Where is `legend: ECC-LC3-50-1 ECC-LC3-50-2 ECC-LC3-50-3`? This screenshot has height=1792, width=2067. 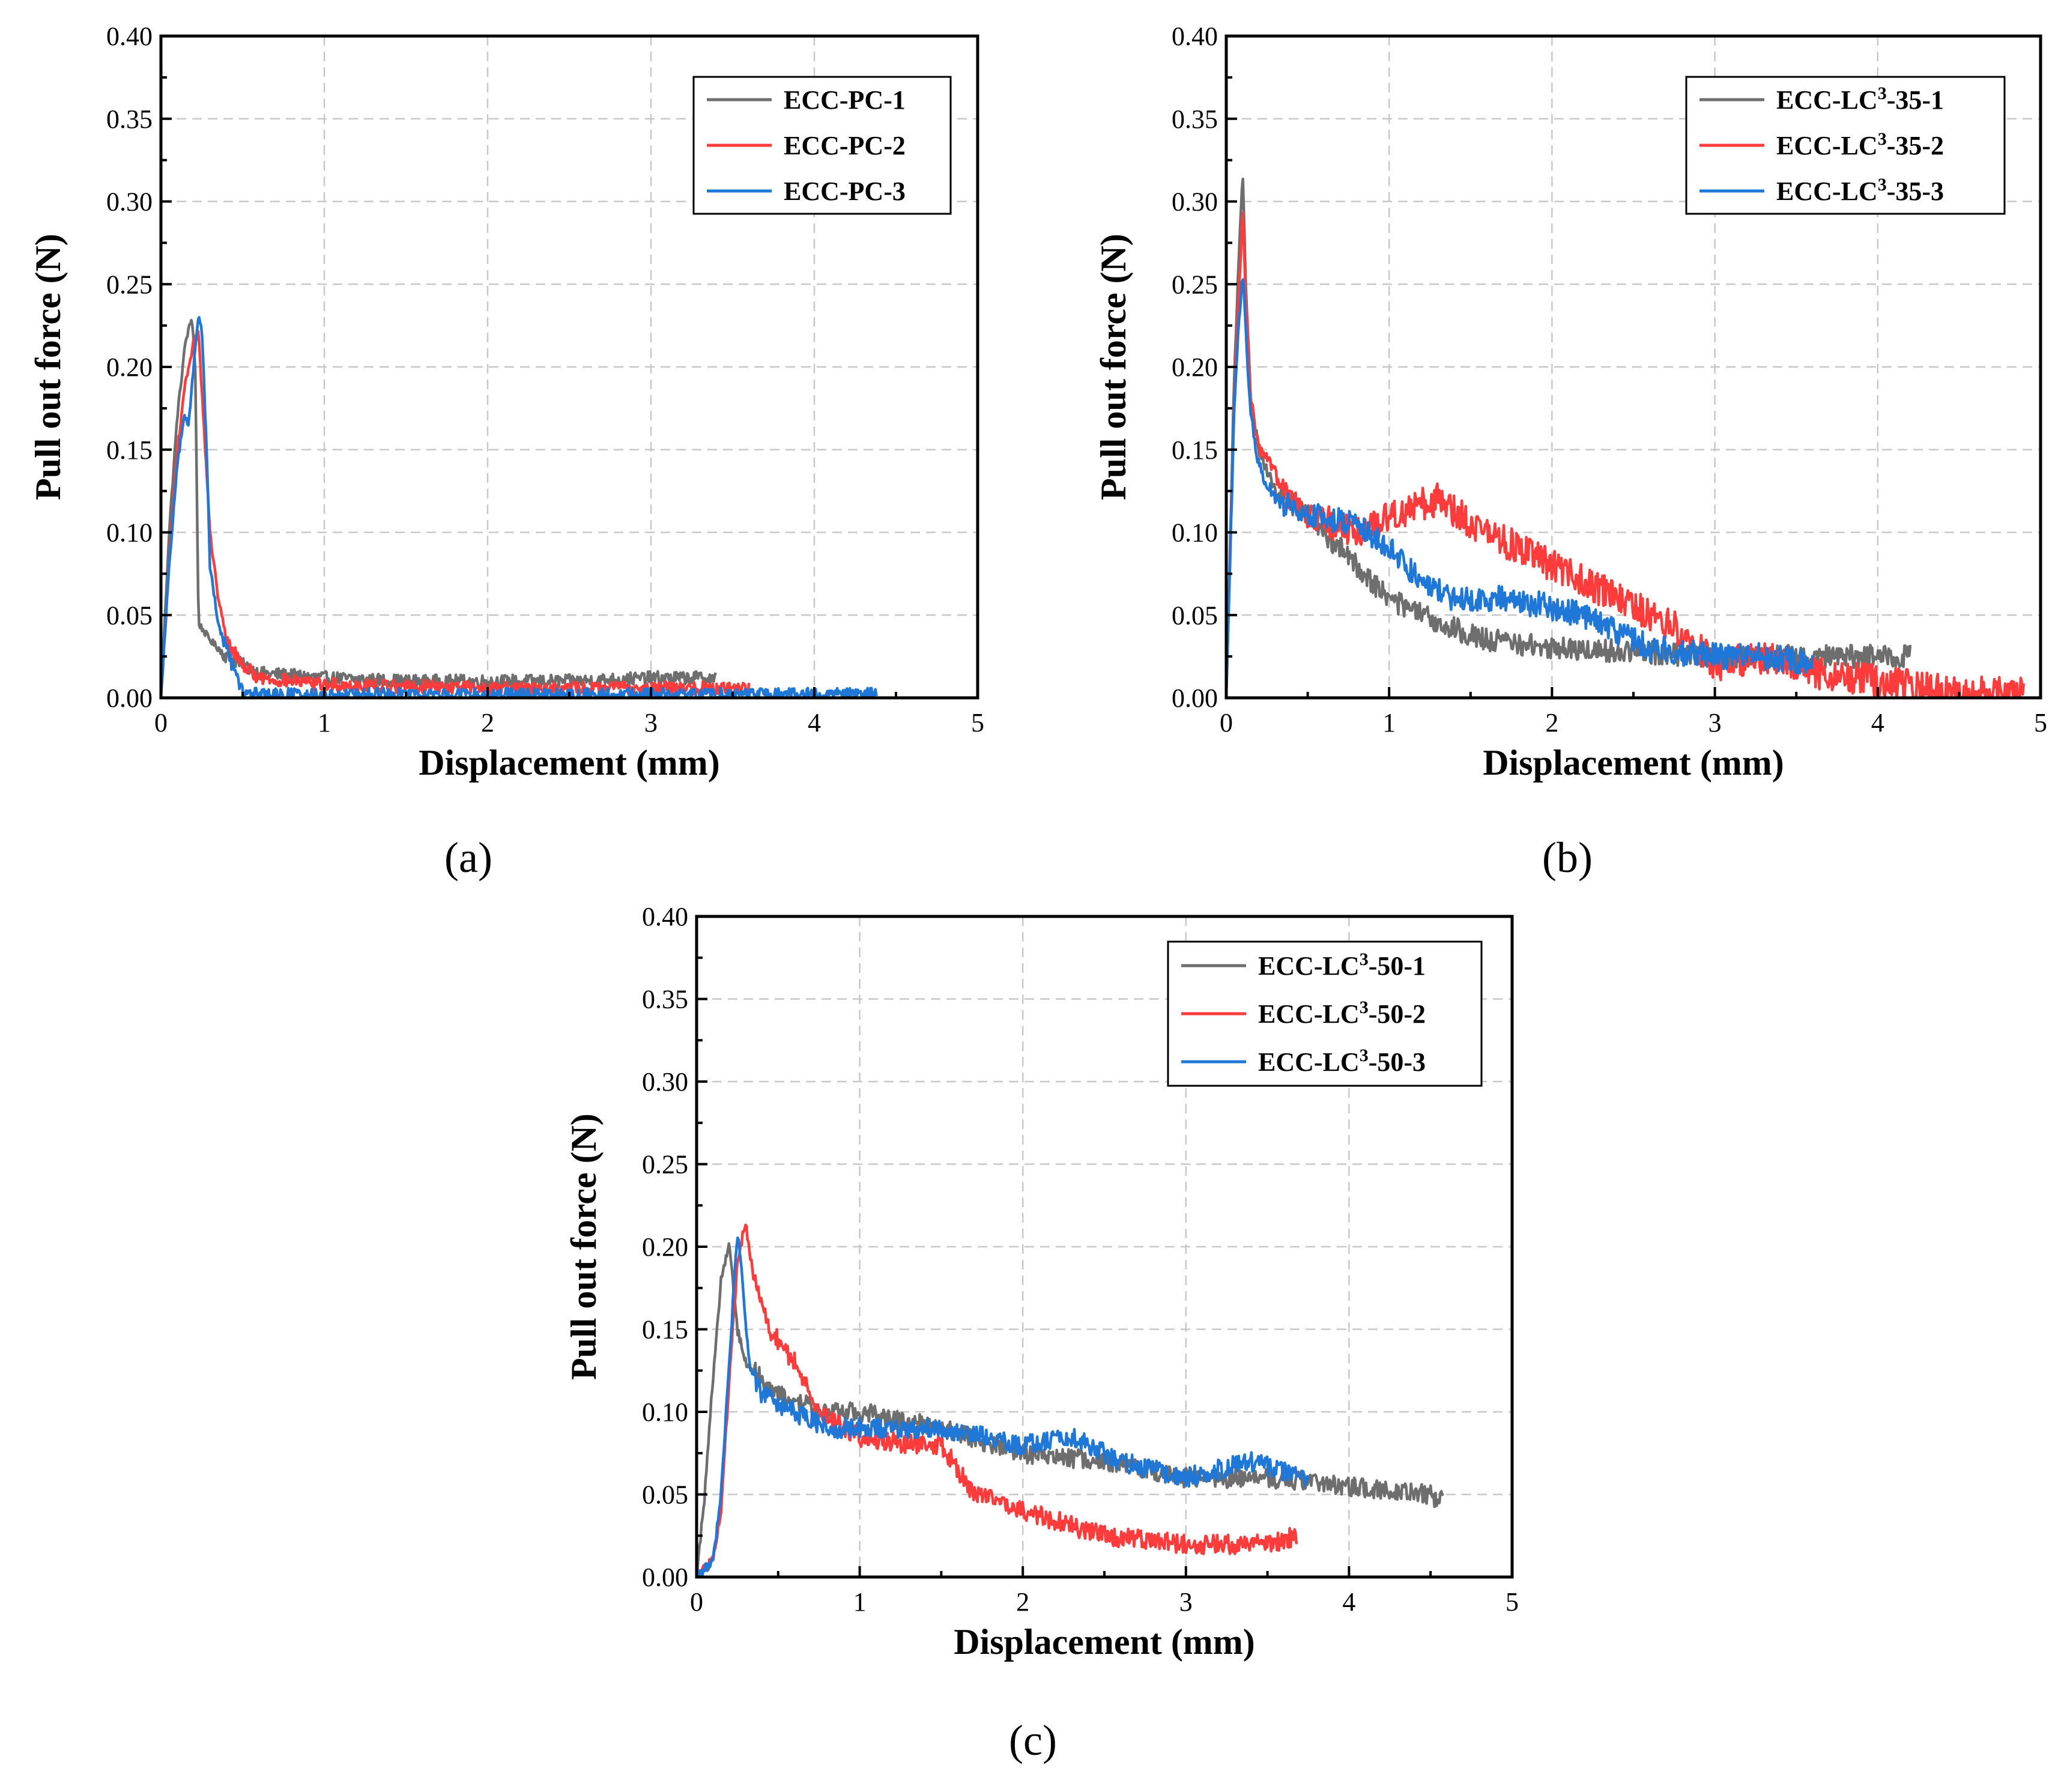 legend: ECC-LC3-50-1 ECC-LC3-50-2 ECC-LC3-50-3 is located at coordinates (1325, 1013).